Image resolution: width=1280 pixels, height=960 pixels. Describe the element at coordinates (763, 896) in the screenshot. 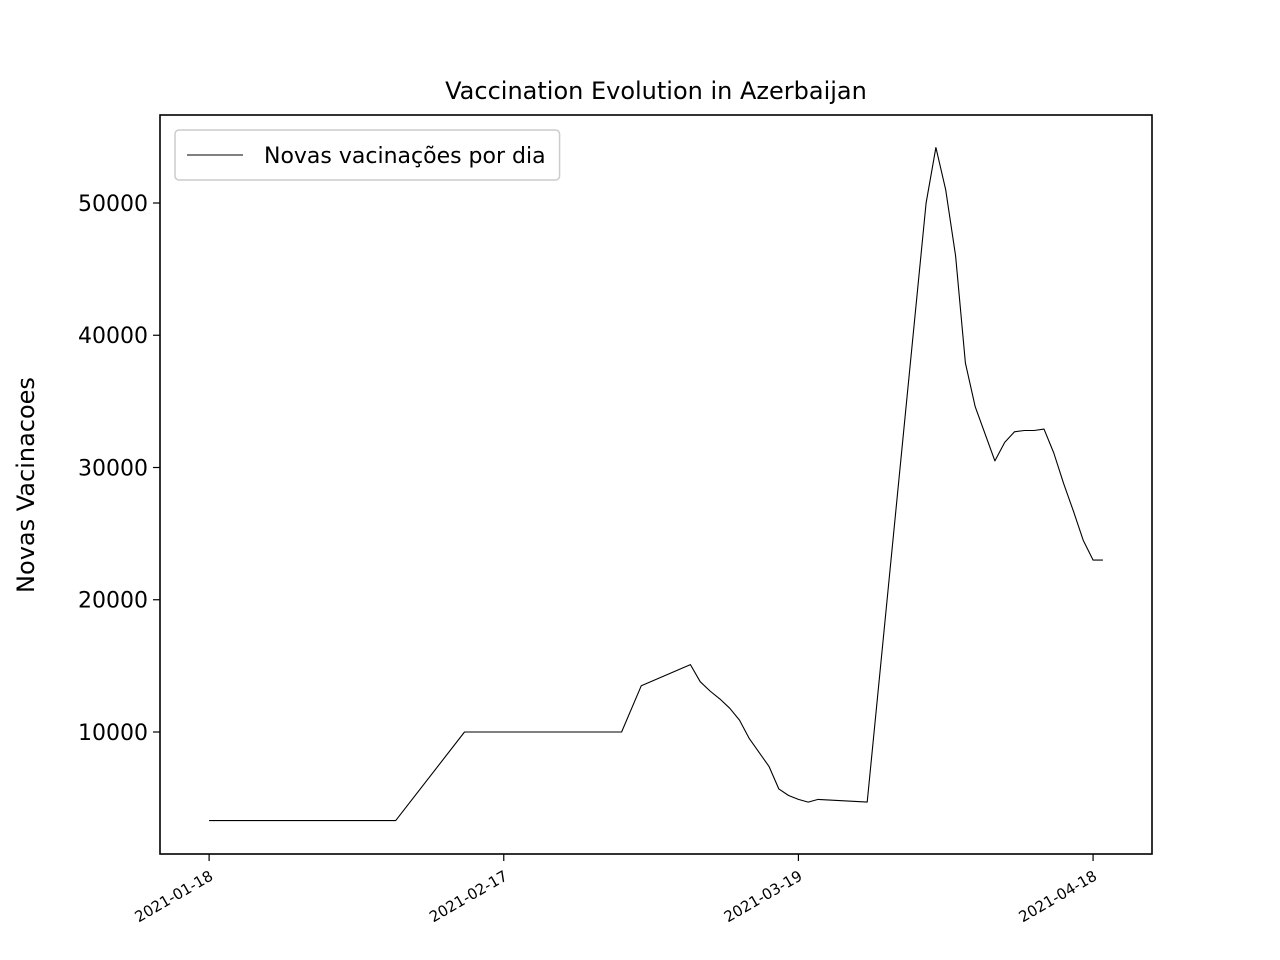

I see `x-tick-label: 2021-03-19` at that location.